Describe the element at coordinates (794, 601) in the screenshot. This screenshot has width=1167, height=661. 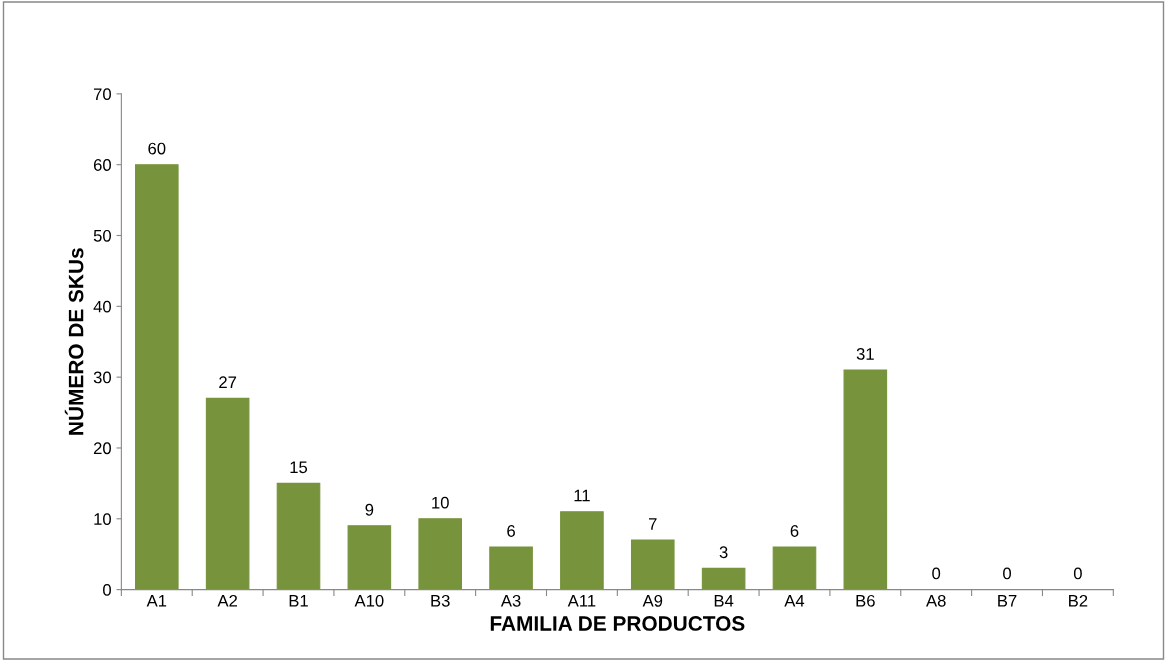
I see `x-tick-label: A4` at that location.